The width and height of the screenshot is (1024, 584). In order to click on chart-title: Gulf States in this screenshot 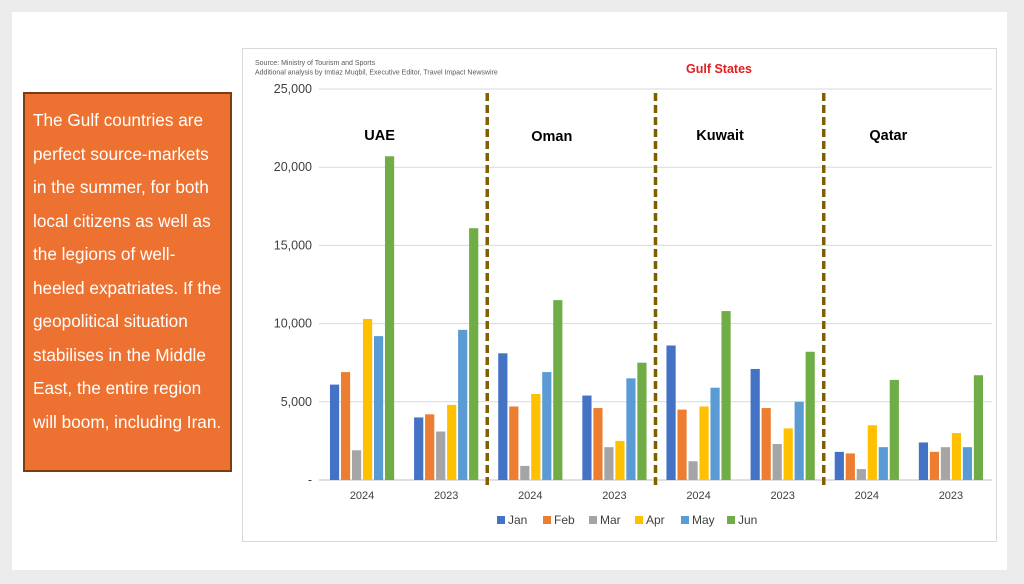, I will do `click(719, 69)`.